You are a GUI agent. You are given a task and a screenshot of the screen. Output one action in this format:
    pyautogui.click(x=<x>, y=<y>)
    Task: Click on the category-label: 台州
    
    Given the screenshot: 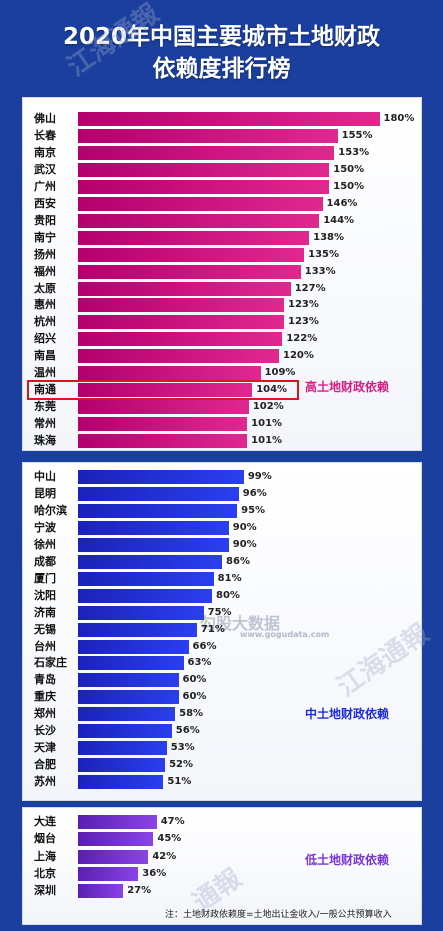 What is the action you would take?
    pyautogui.click(x=45, y=646)
    